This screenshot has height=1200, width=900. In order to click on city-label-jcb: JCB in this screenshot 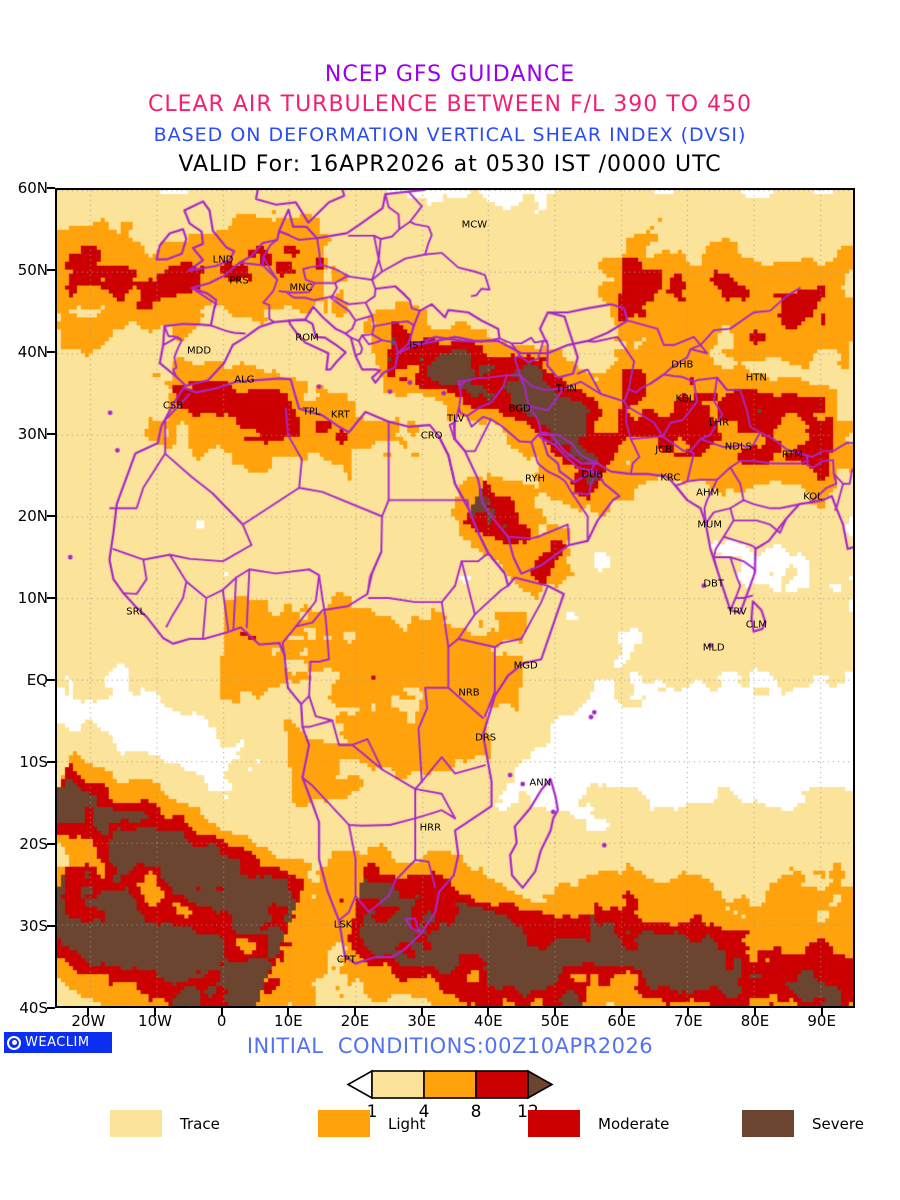, I will do `click(664, 450)`.